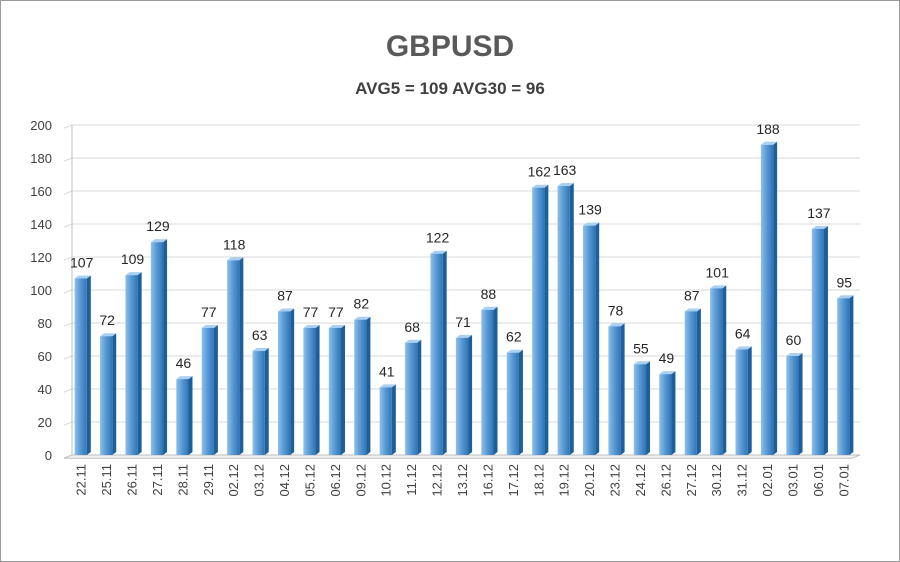 The height and width of the screenshot is (562, 900). What do you see at coordinates (386, 480) in the screenshot?
I see `x-tick-label: 10.12` at bounding box center [386, 480].